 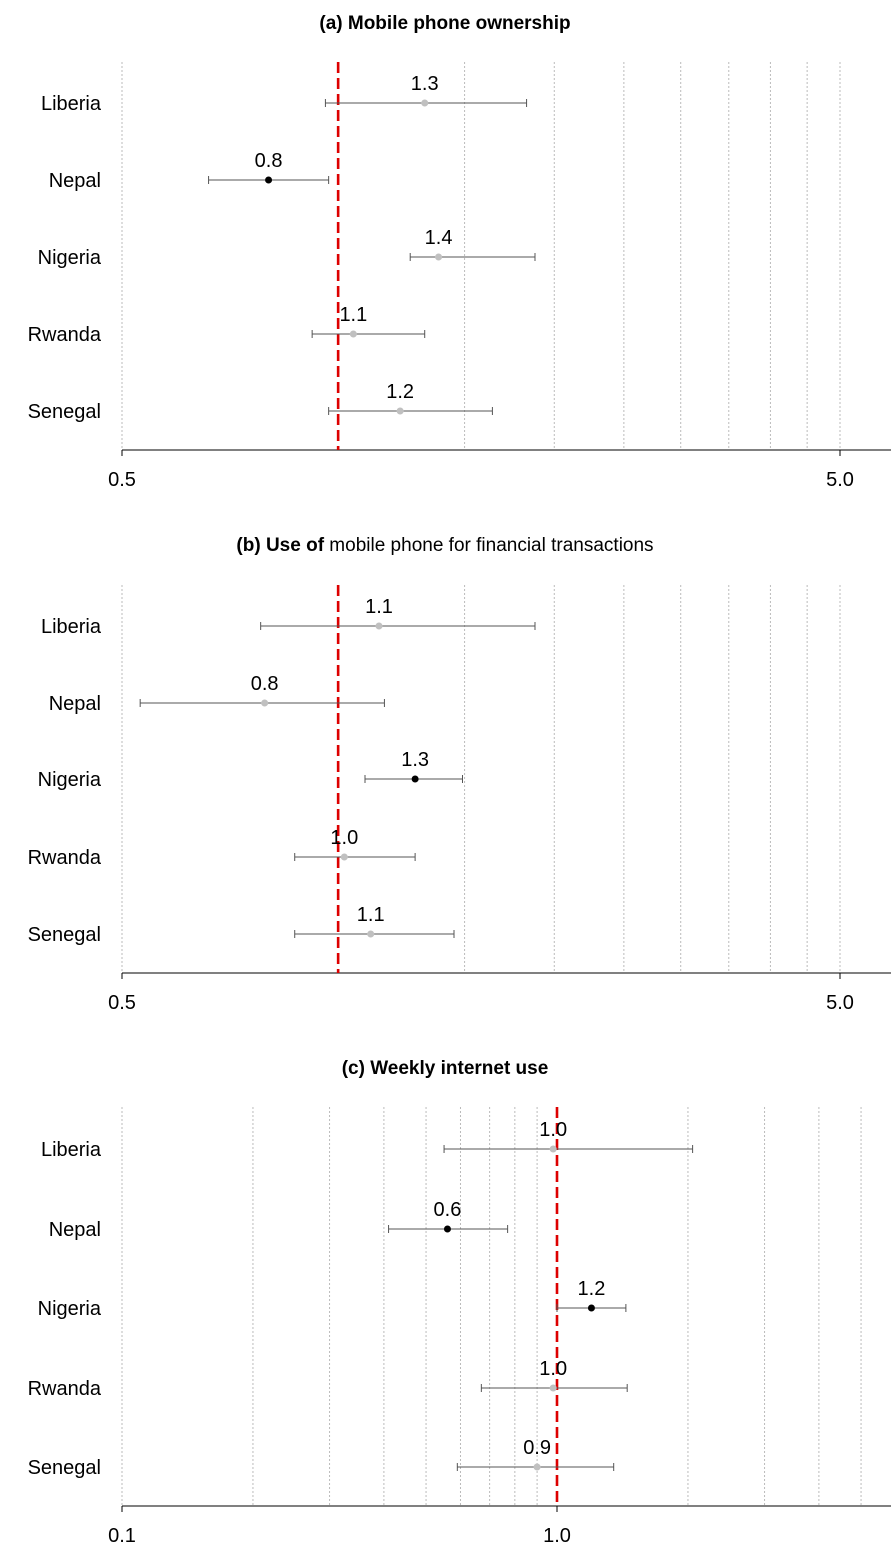 I want to click on row-nigeria: Nigeria 1.3, so click(x=250, y=770).